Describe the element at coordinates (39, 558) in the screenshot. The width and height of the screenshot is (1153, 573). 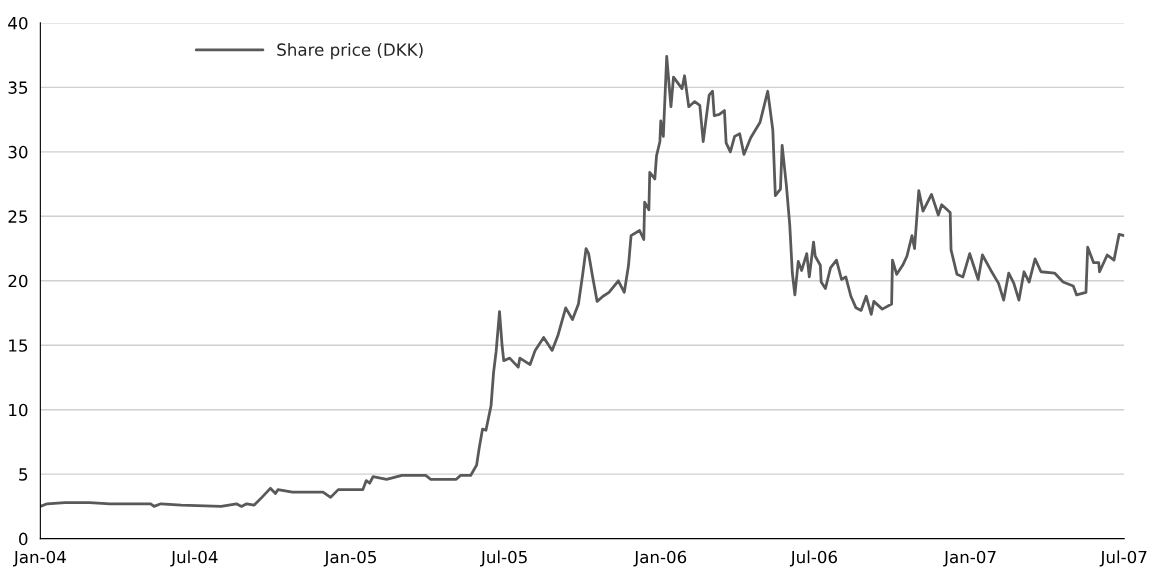
I see `x-tick-label: Jan-04` at that location.